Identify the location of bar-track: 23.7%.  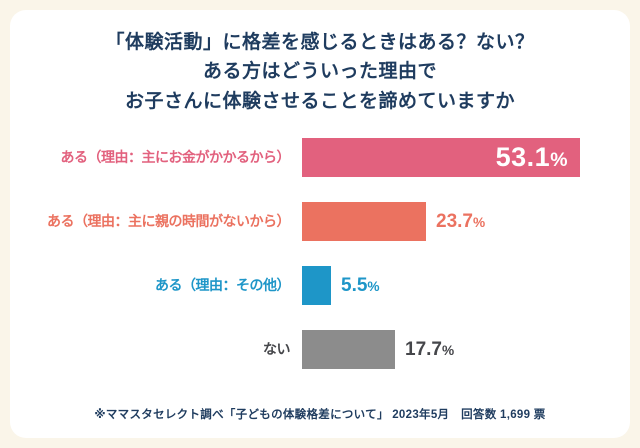
(459, 222).